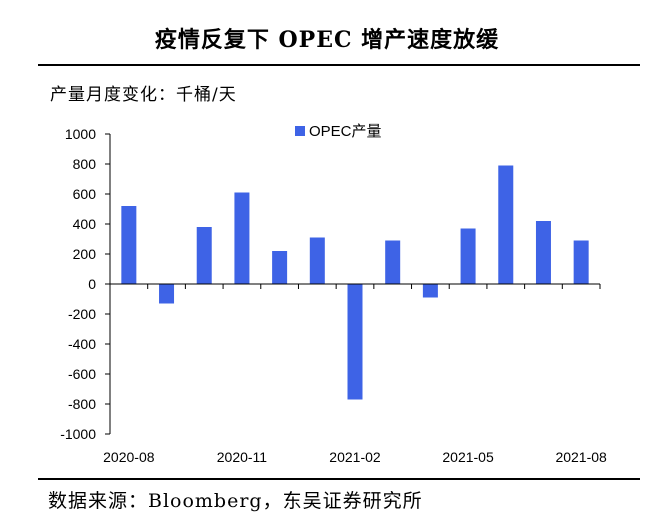  Describe the element at coordinates (85, 194) in the screenshot. I see `y-tick-label: 600` at that location.